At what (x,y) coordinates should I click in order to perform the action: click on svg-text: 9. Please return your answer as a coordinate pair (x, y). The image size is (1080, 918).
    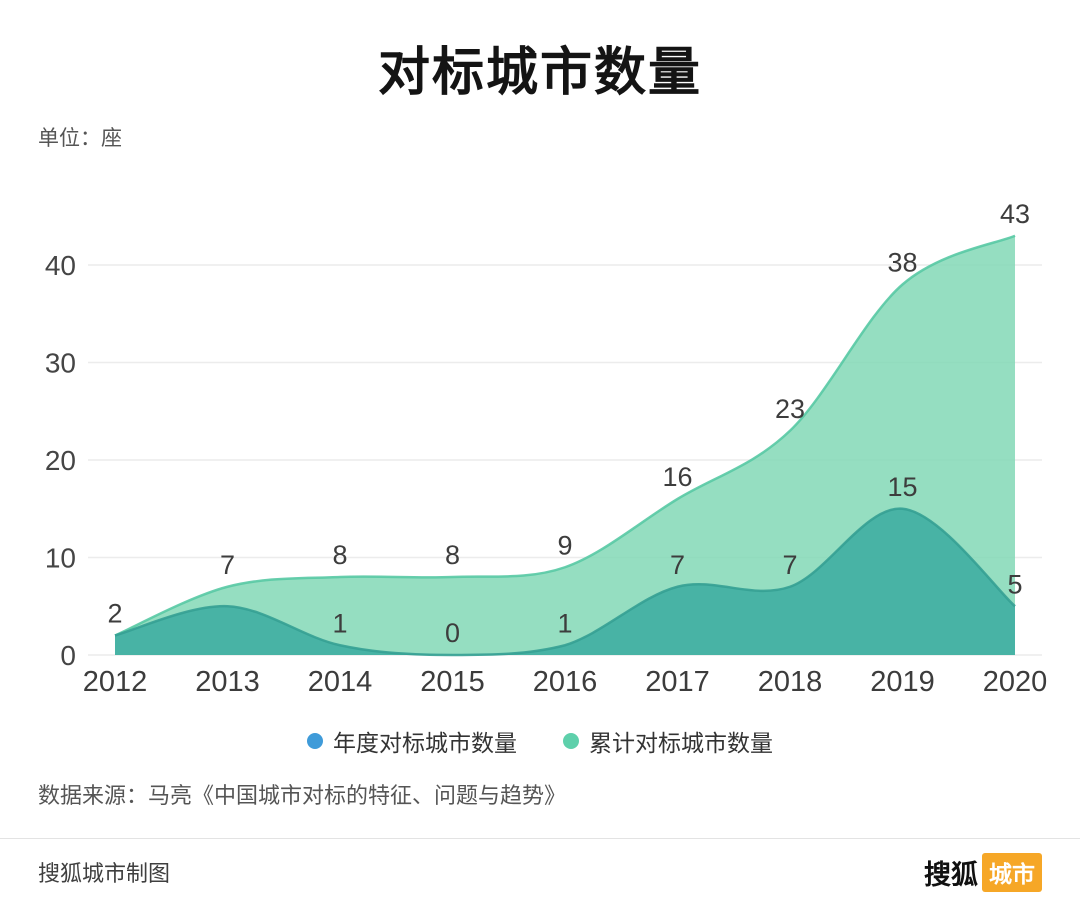
    Looking at the image, I should click on (564, 545).